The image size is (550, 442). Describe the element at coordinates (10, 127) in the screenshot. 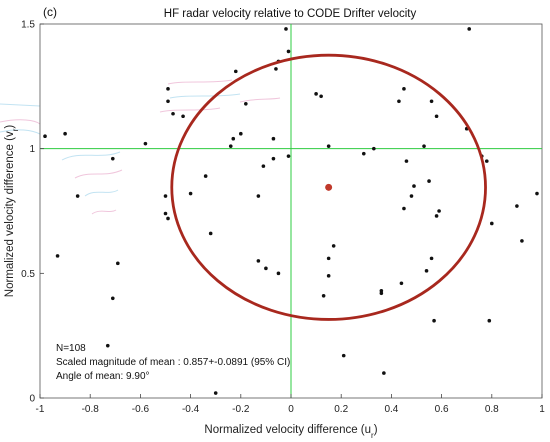

I see `y-axis-label-close: )` at that location.